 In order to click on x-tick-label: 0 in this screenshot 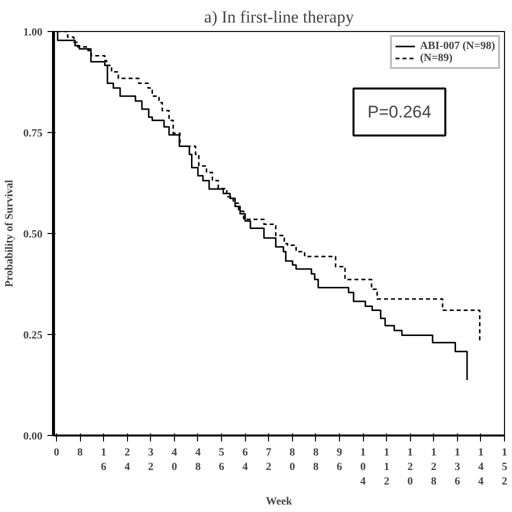, I will do `click(57, 452)`.